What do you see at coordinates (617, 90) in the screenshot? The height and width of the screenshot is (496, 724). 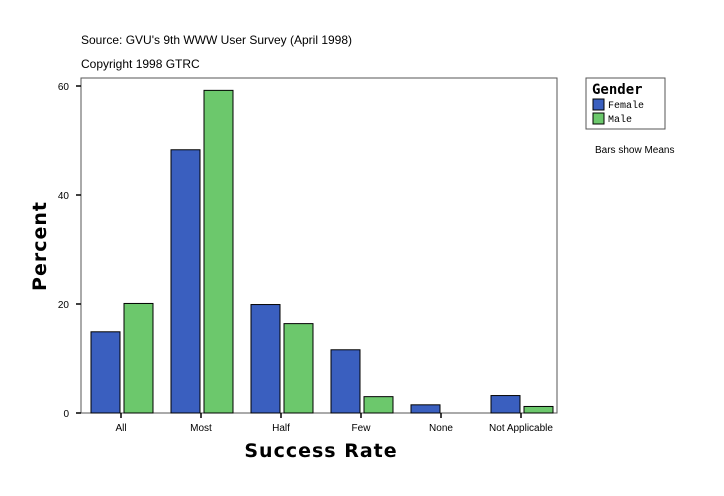 I see `legend-title: Gender` at bounding box center [617, 90].